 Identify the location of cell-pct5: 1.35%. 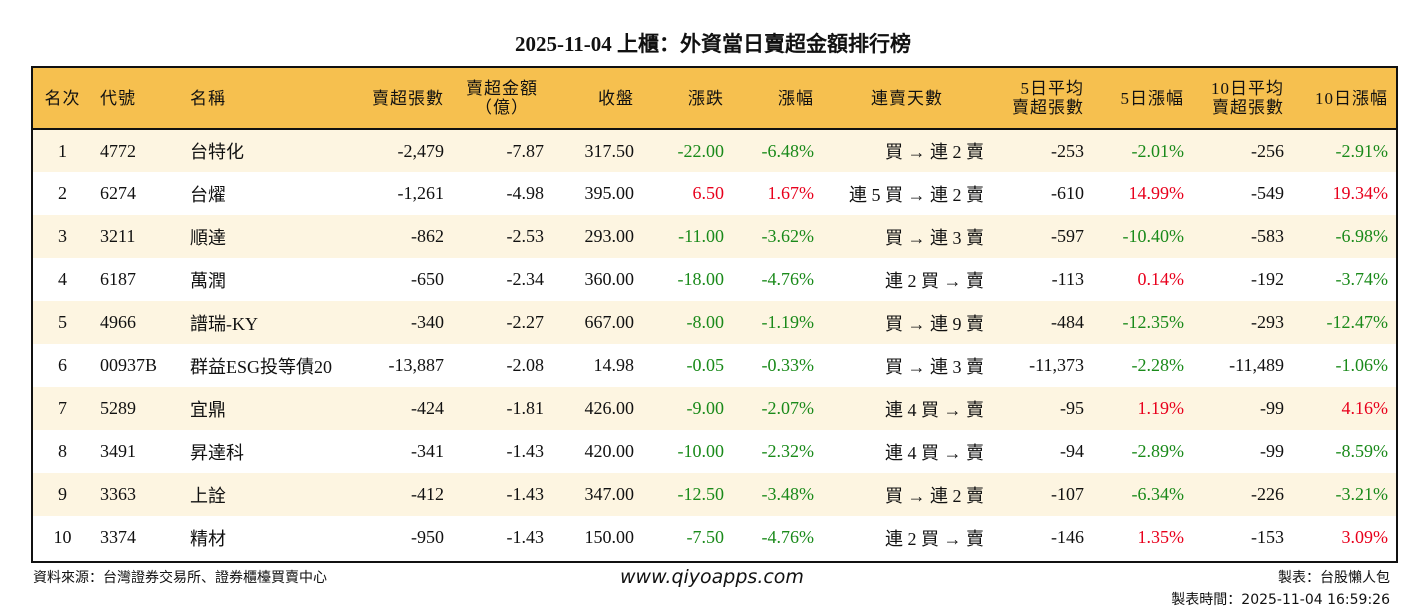
(1161, 537).